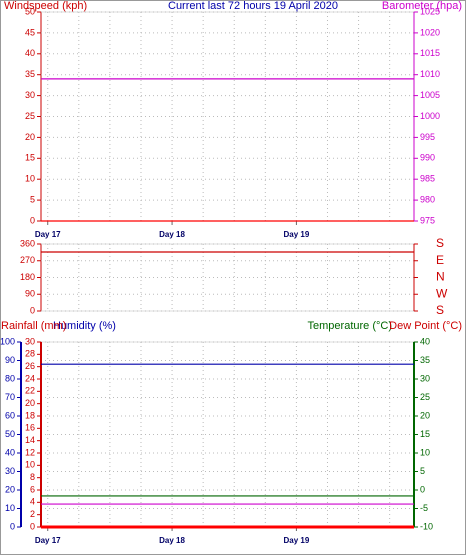  Describe the element at coordinates (253, 6) in the screenshot. I see `chart-title: Current last 72 hours 19 April 2020` at that location.